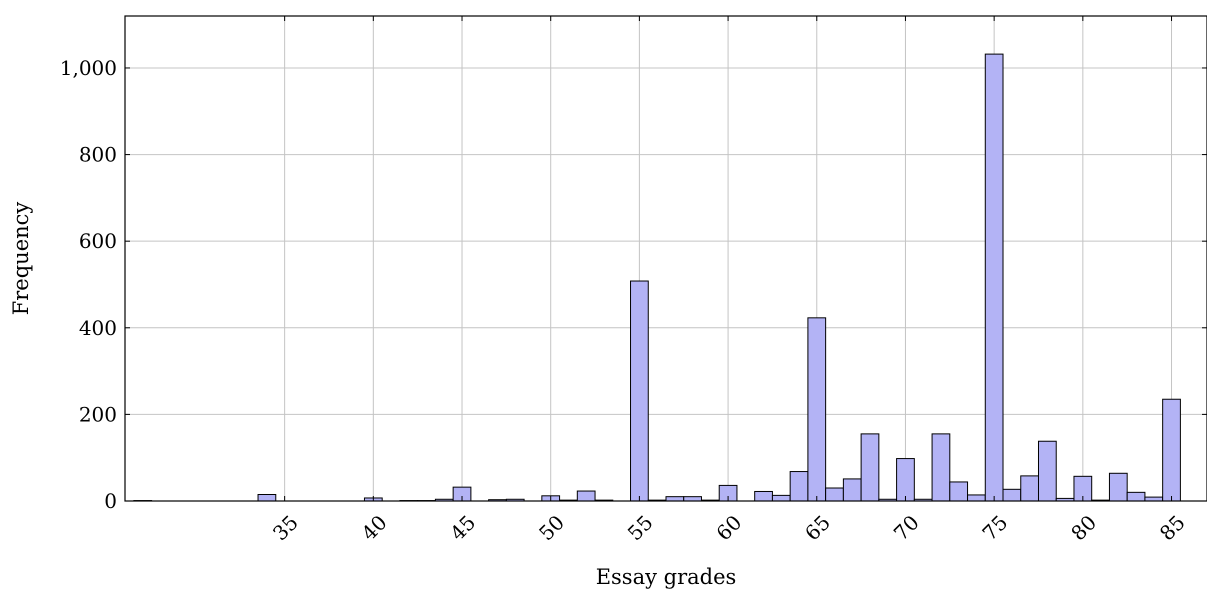 Image resolution: width=1207 pixels, height=592 pixels. I want to click on y-tick-label: 800, so click(98, 155).